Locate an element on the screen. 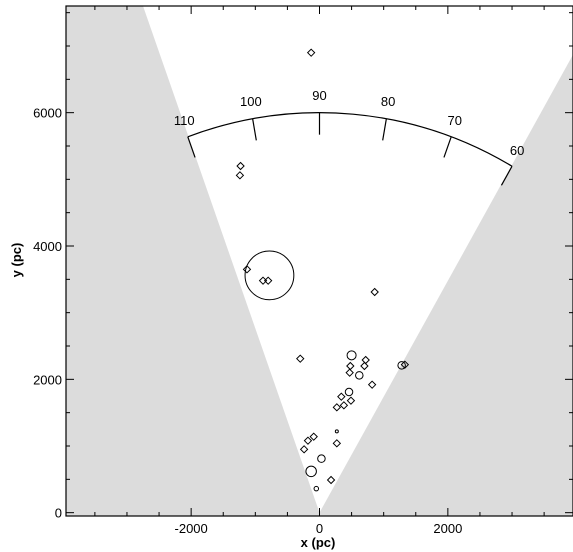  x-tick-label: 2000 is located at coordinates (447, 528).